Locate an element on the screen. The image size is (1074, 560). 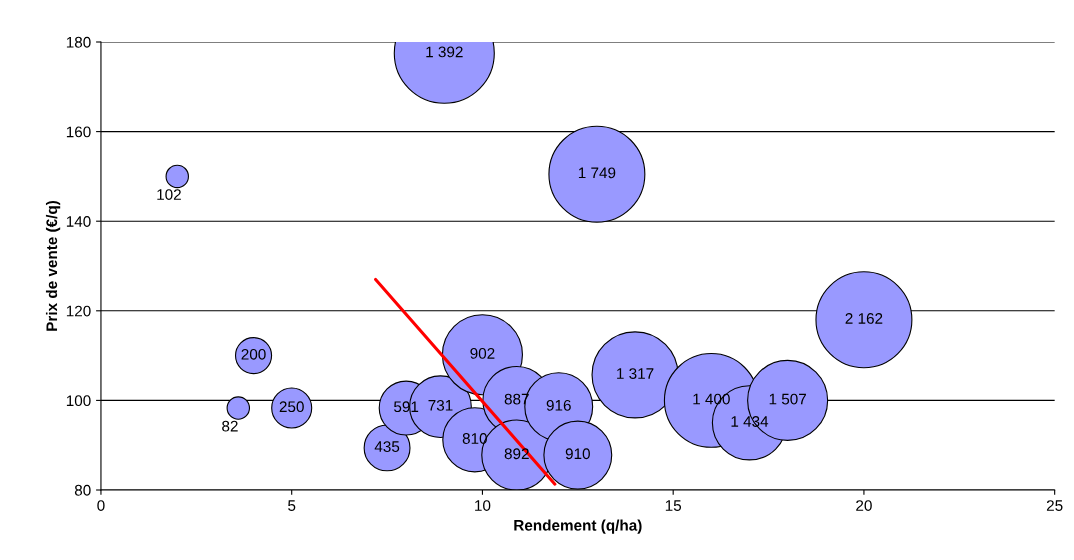
y-tick-label: 180 is located at coordinates (78, 42).